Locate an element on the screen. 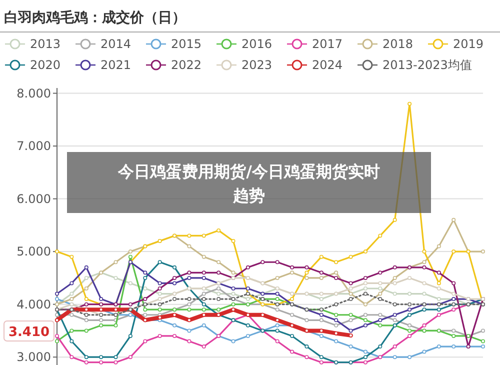 Image resolution: width=500 pixels, height=365 pixels. legend-label: 2014 is located at coordinates (116, 44).